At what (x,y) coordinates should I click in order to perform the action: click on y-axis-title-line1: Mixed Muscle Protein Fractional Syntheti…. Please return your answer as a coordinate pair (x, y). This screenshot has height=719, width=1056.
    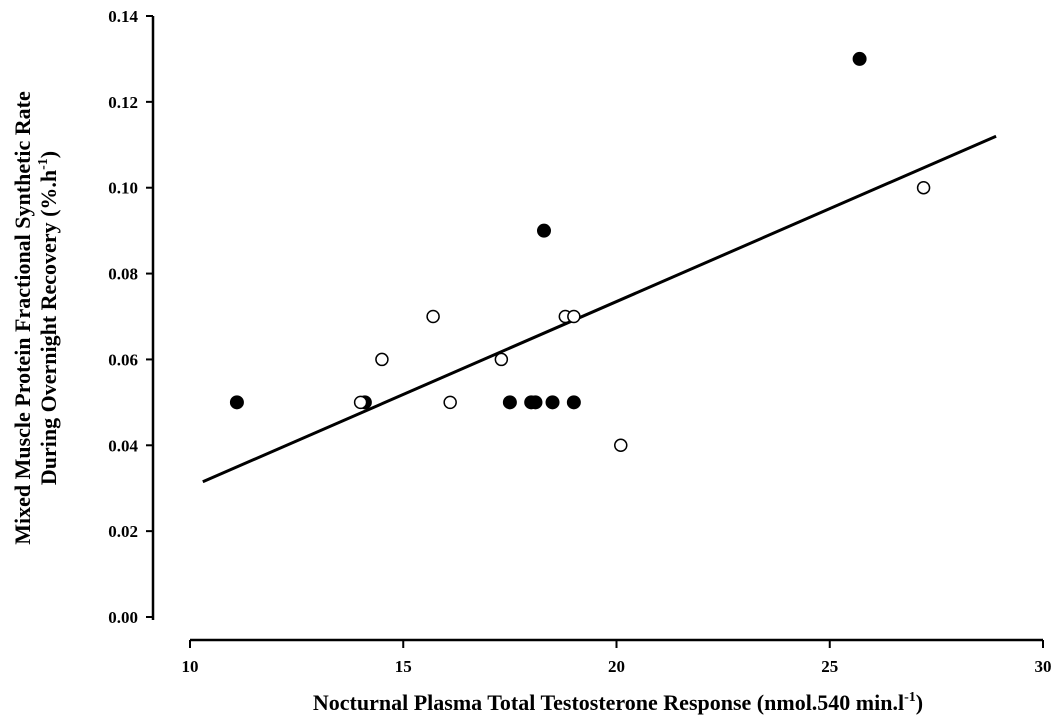
    Looking at the image, I should click on (22, 318).